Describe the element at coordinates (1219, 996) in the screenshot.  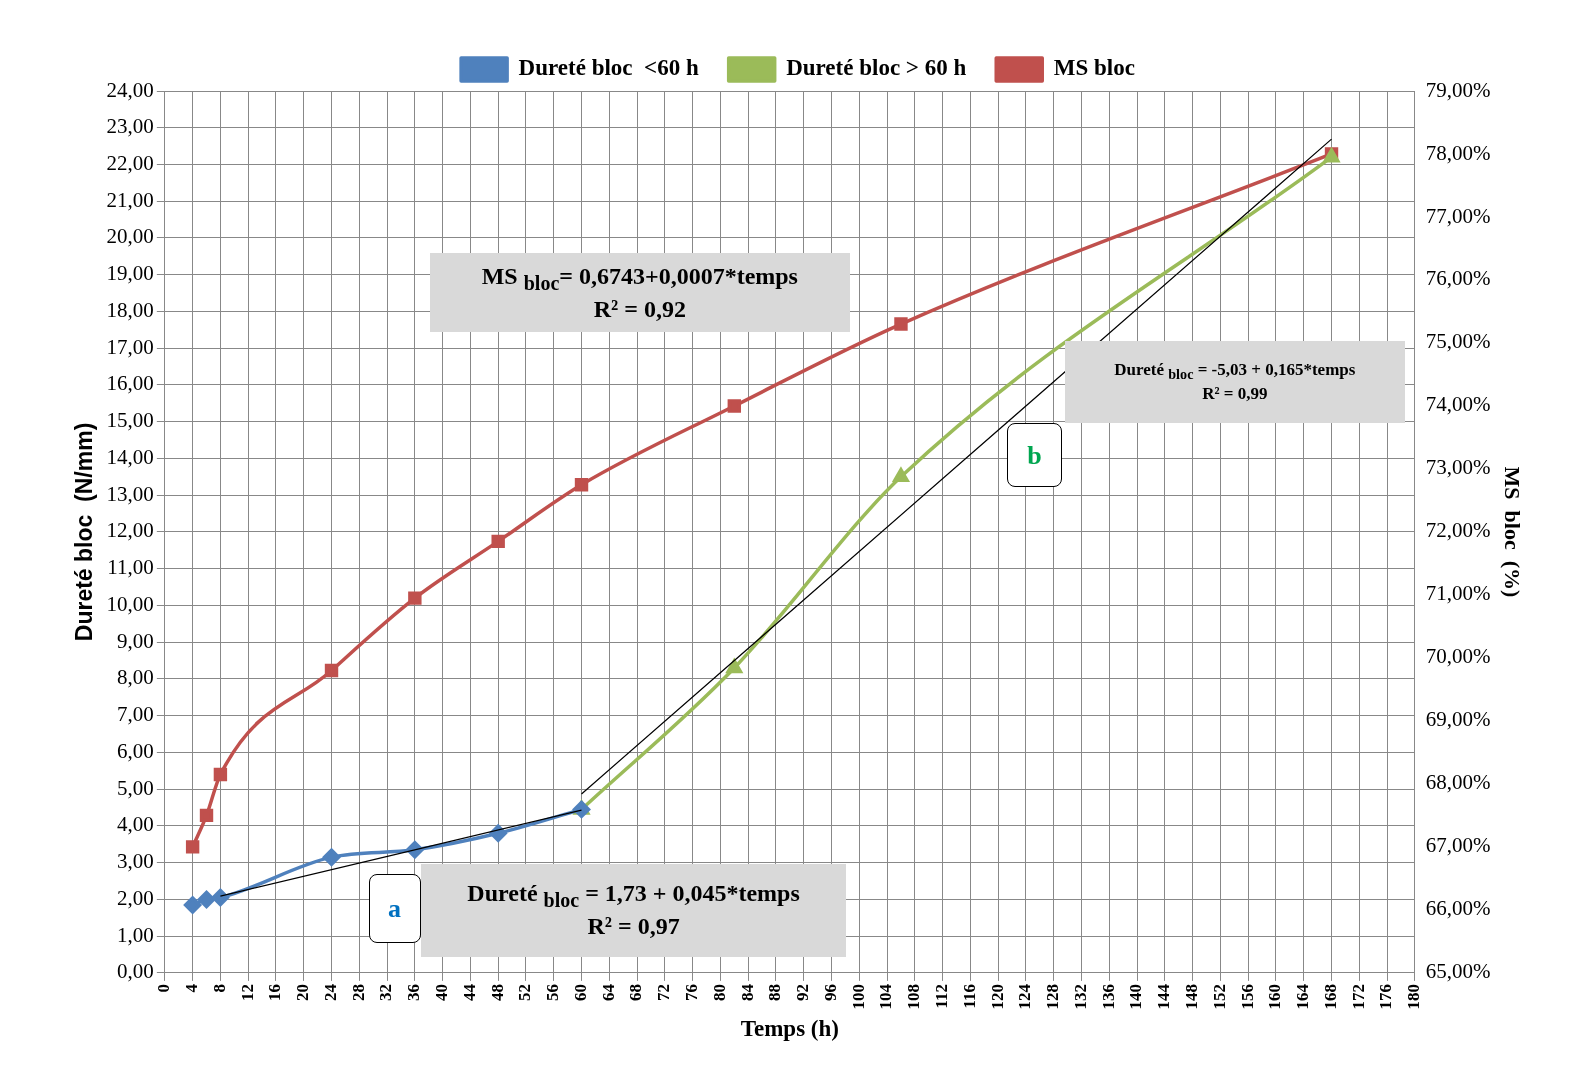
I see `x-tick-label: 152` at that location.